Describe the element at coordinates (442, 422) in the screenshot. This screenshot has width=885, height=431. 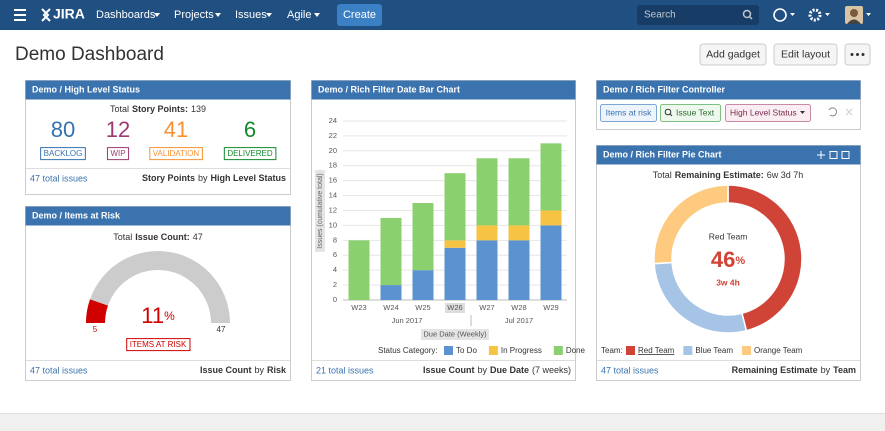
I see `page-footer` at that location.